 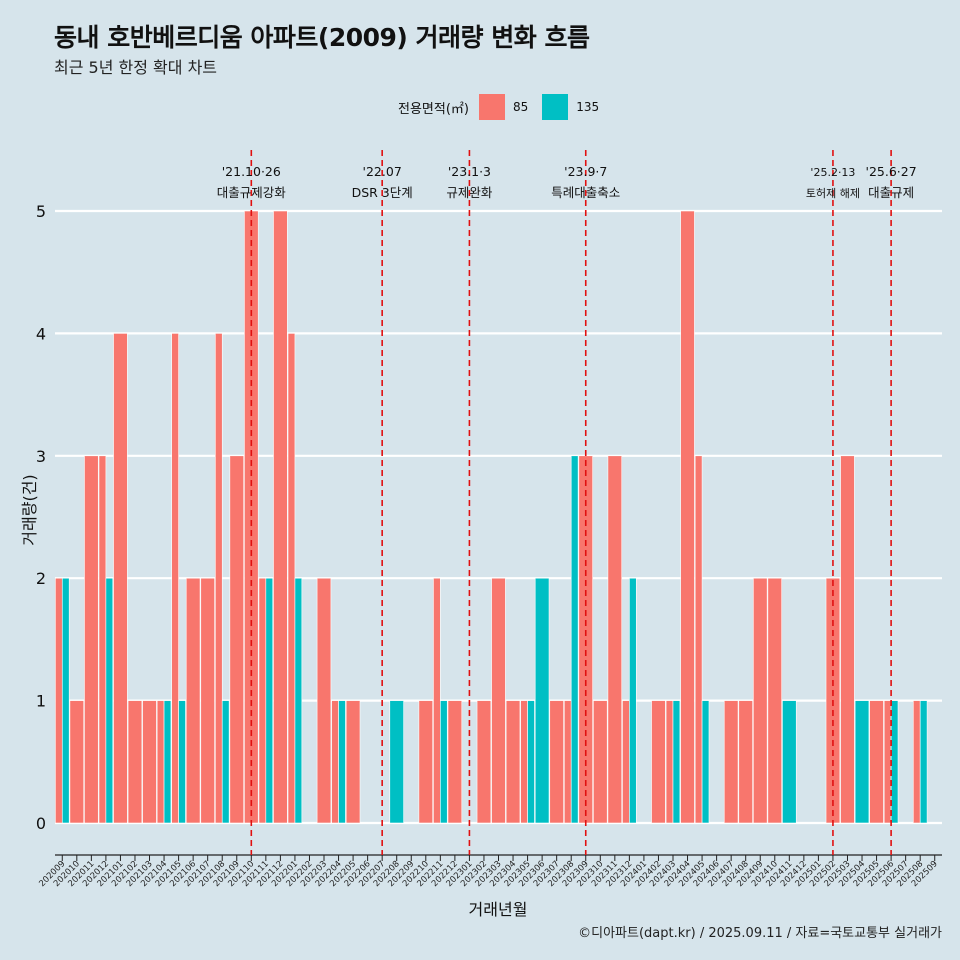 What do you see at coordinates (41, 578) in the screenshot?
I see `y-tick-label-2: 2` at bounding box center [41, 578].